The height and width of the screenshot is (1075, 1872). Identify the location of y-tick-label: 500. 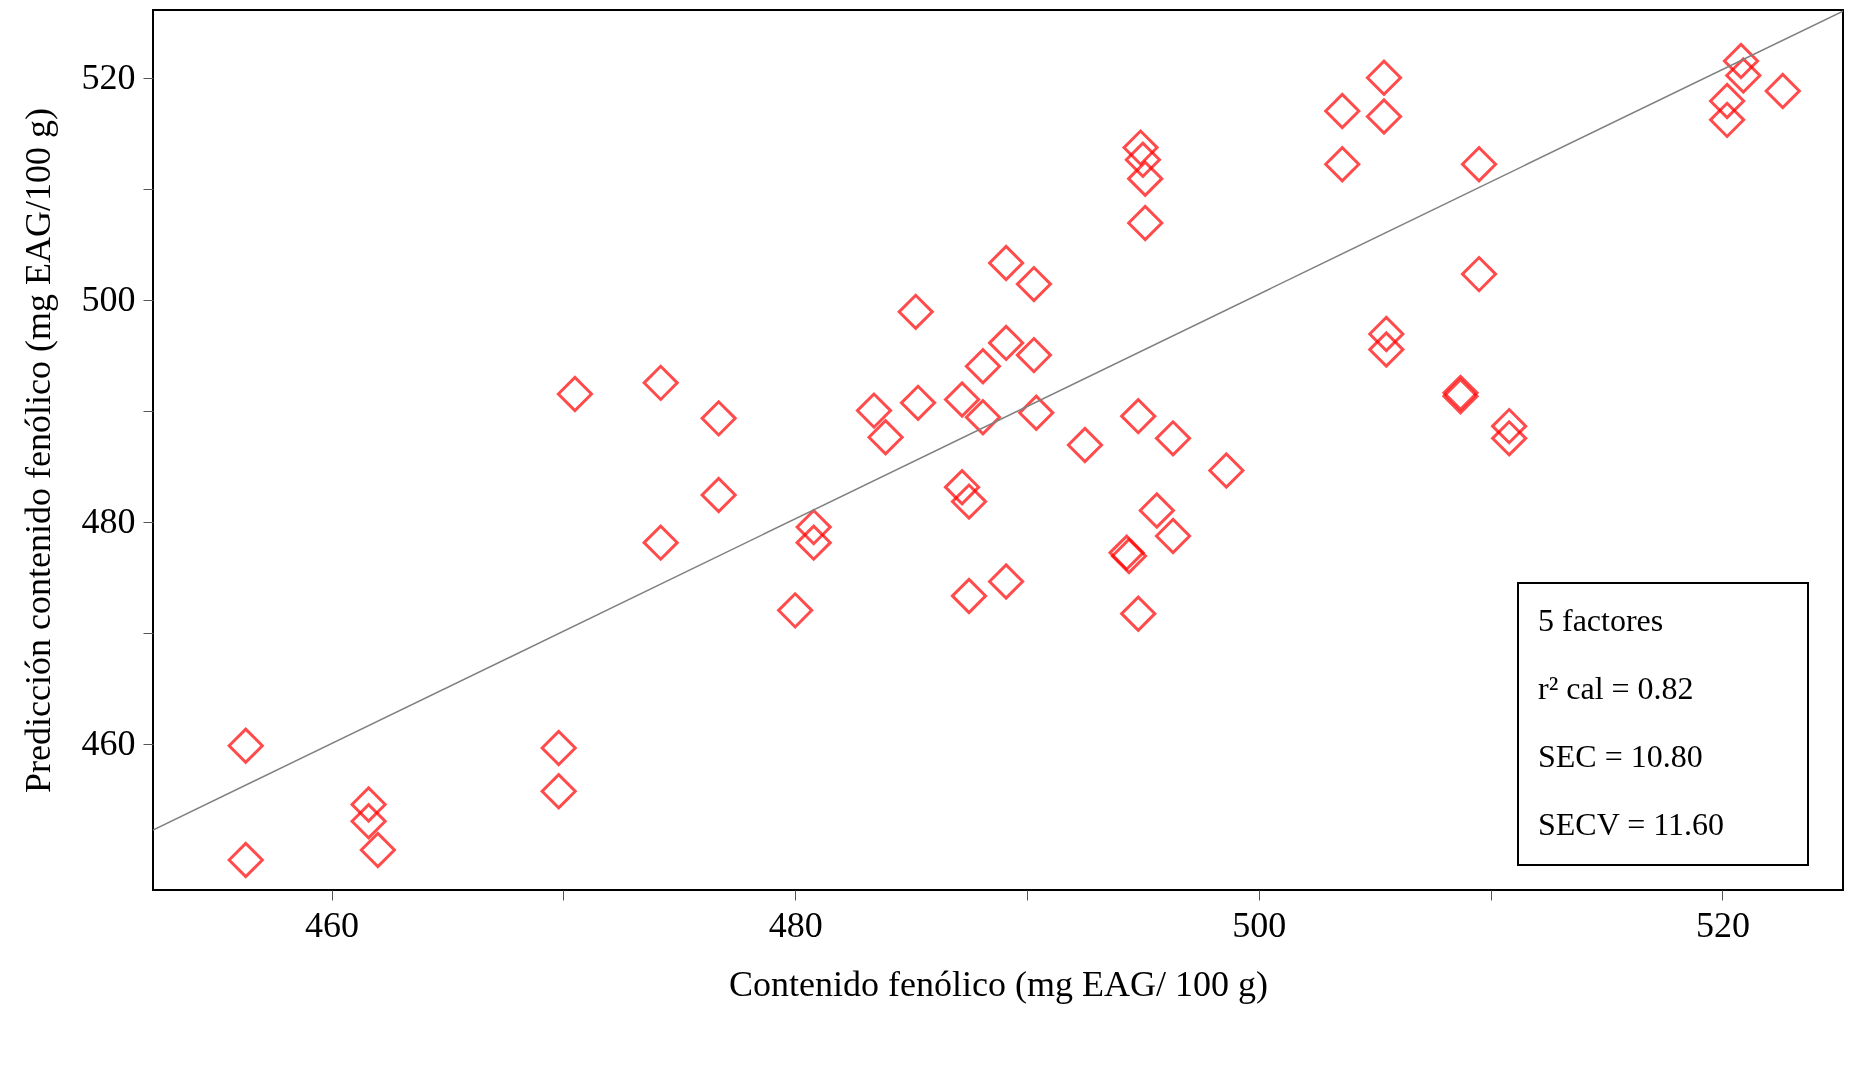
(108, 299).